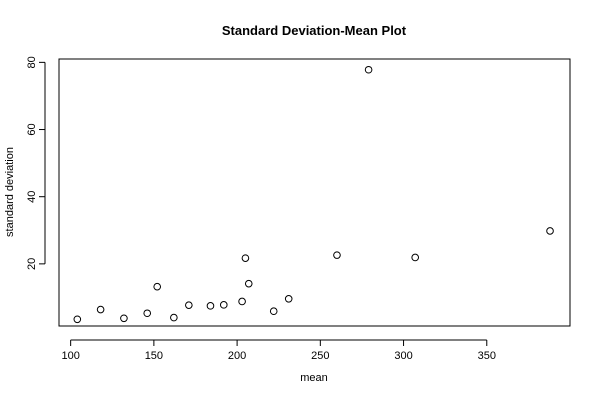 The image size is (599, 400). Describe the element at coordinates (32, 197) in the screenshot. I see `y-tick-label: 40` at that location.